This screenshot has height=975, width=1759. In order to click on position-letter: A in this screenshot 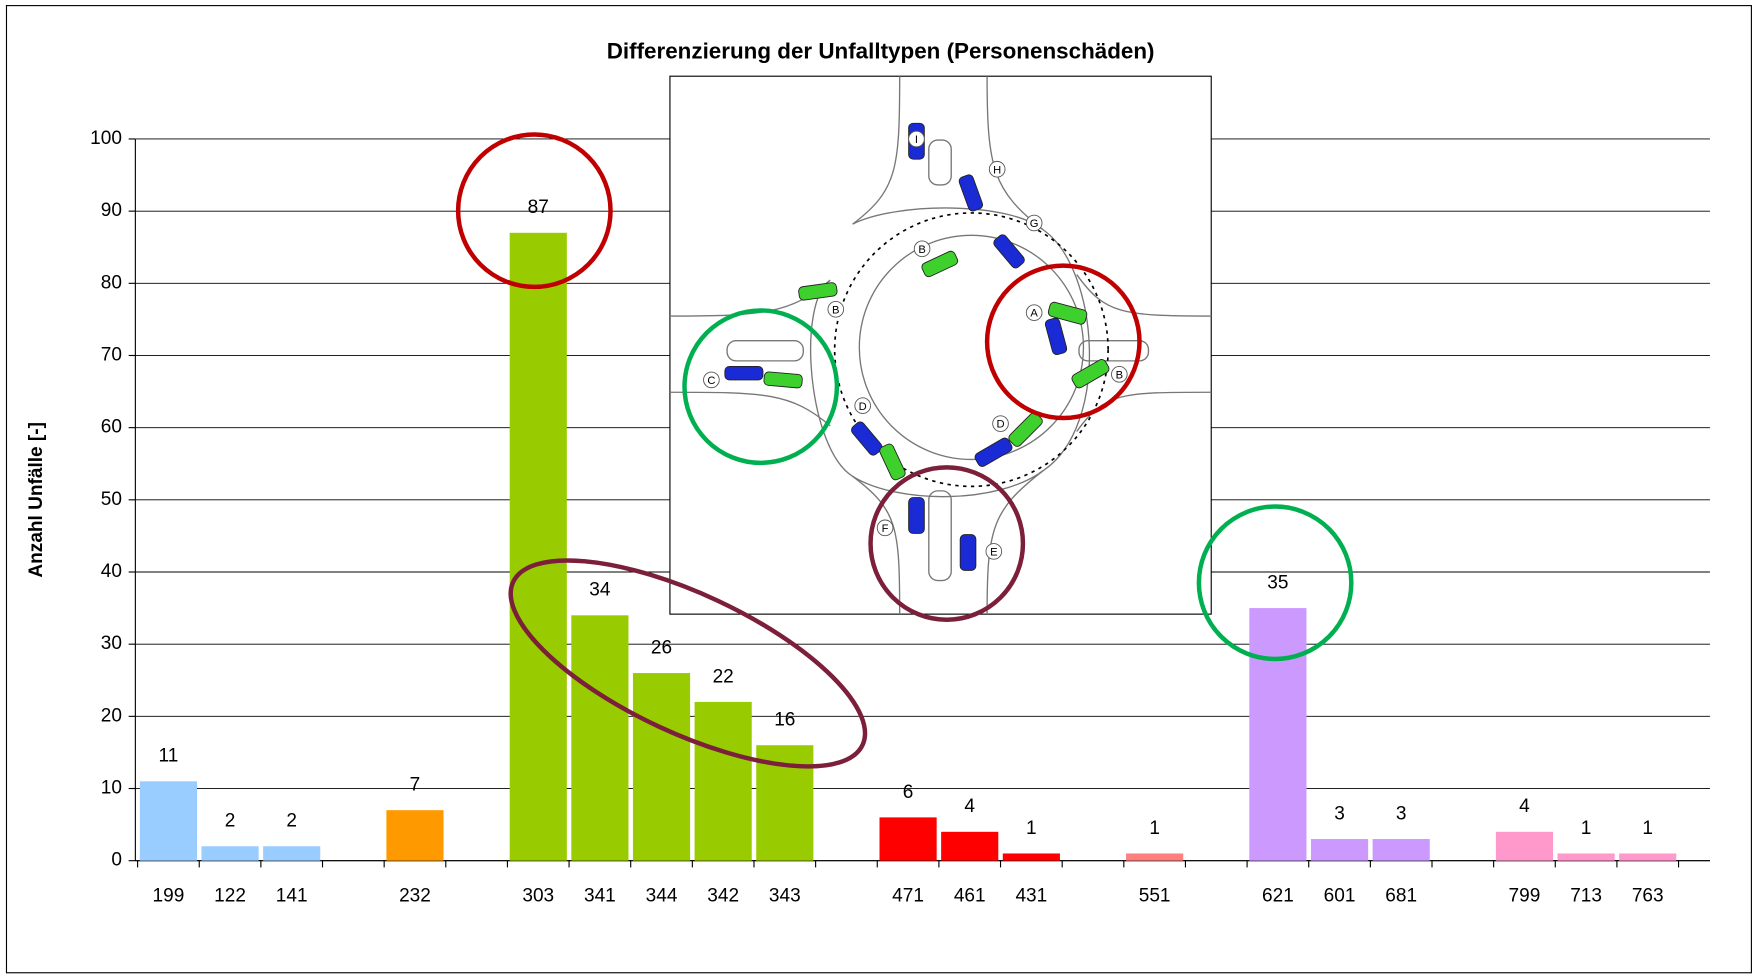, I will do `click(1034, 314)`.